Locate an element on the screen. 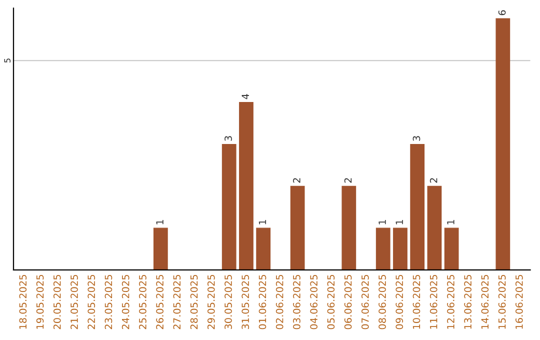 The image size is (540, 340). x-tick-label: 04.06.2025 is located at coordinates (314, 302).